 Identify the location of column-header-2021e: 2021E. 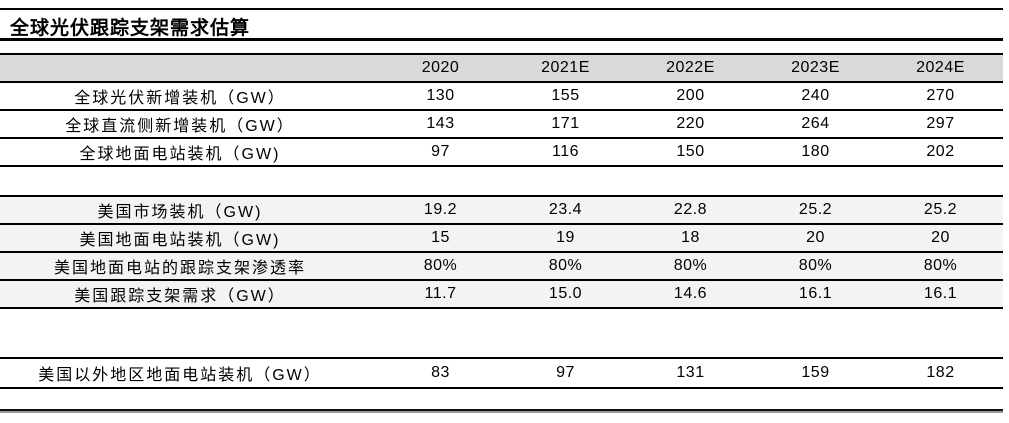
(565, 67).